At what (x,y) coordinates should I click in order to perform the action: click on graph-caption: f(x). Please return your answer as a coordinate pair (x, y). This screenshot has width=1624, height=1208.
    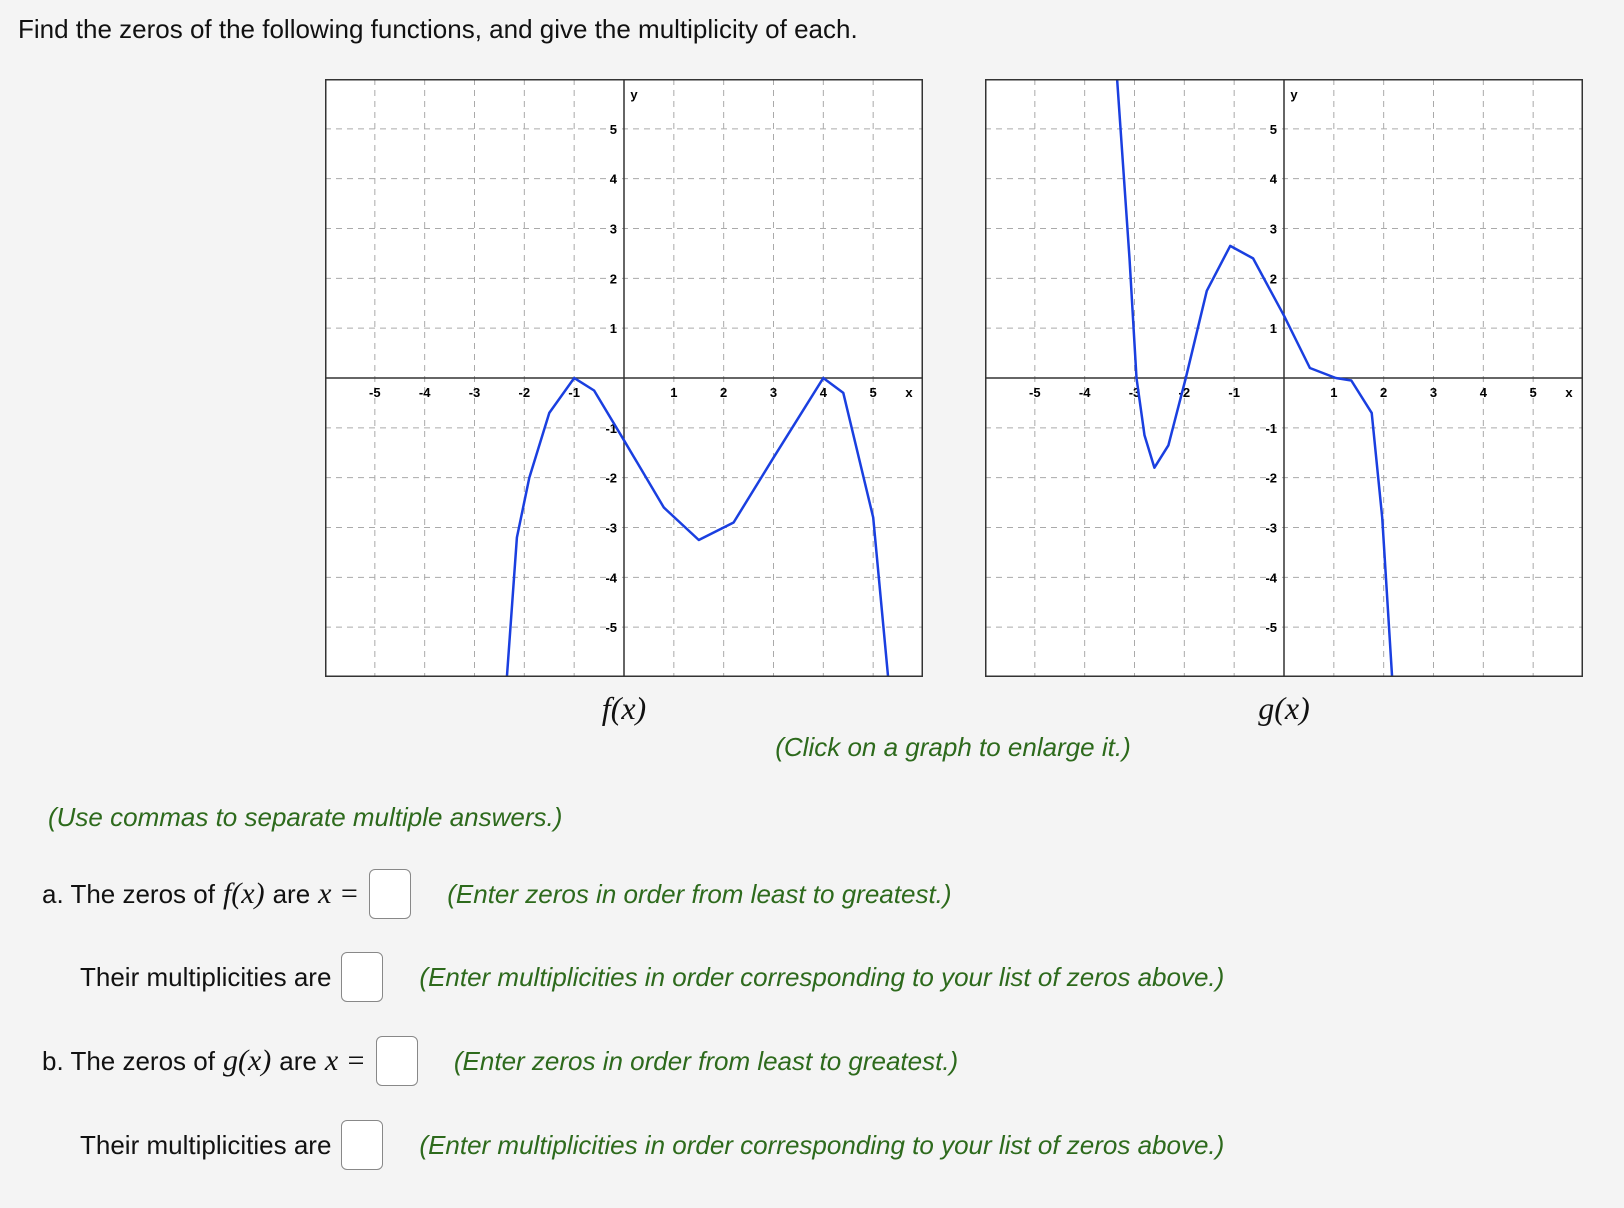
    Looking at the image, I should click on (624, 708).